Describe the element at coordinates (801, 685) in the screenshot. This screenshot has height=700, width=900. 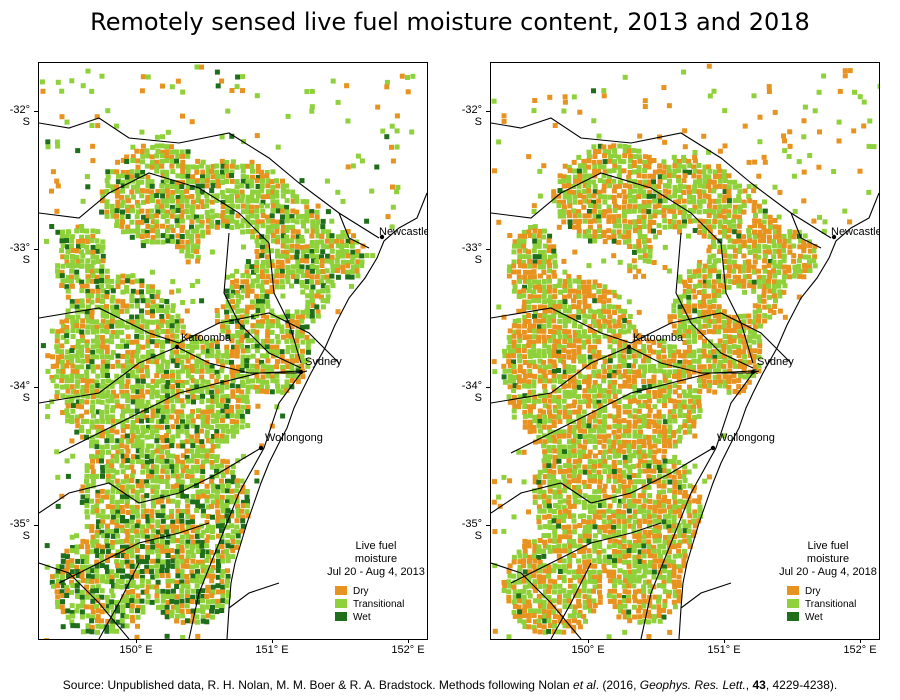
I see `source-suffix: , 4229-4238).` at that location.